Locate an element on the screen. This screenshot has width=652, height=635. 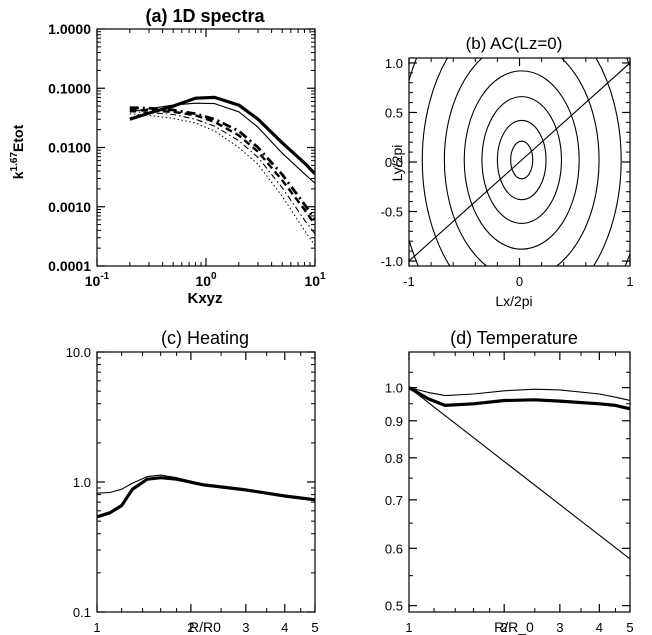
panel-c-x-tick-label: 2 is located at coordinates (190, 627).